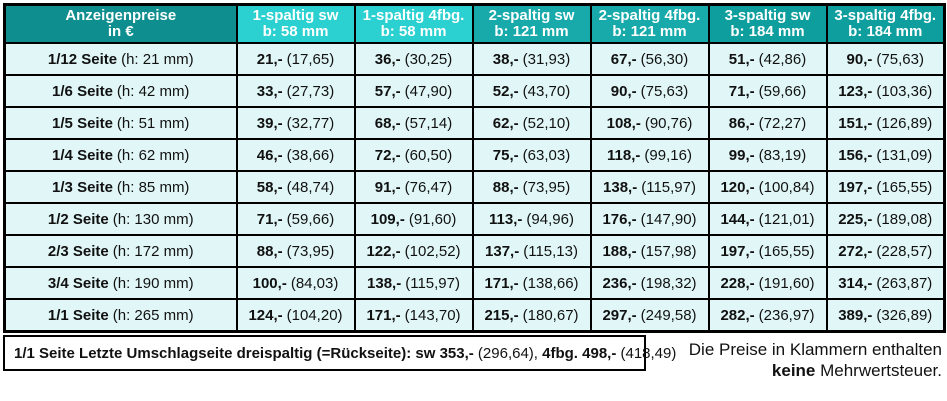 This screenshot has width=947, height=401. I want to click on price-cell: 171,- (138,66), so click(531, 283).